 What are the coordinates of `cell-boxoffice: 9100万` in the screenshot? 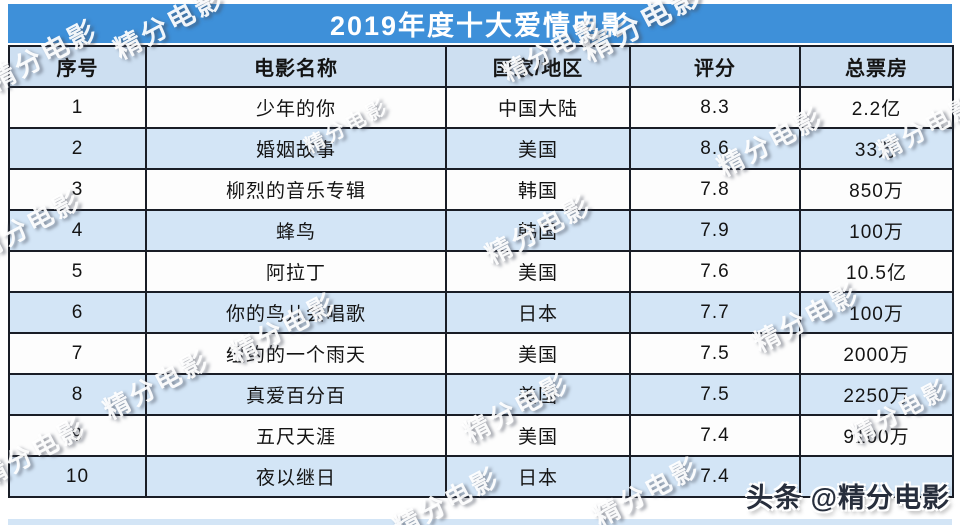 It's located at (876, 435).